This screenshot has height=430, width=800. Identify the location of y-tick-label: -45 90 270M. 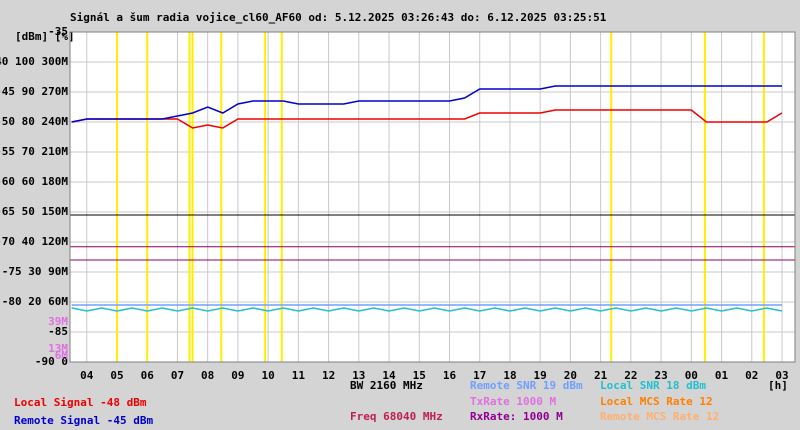
(34, 91).